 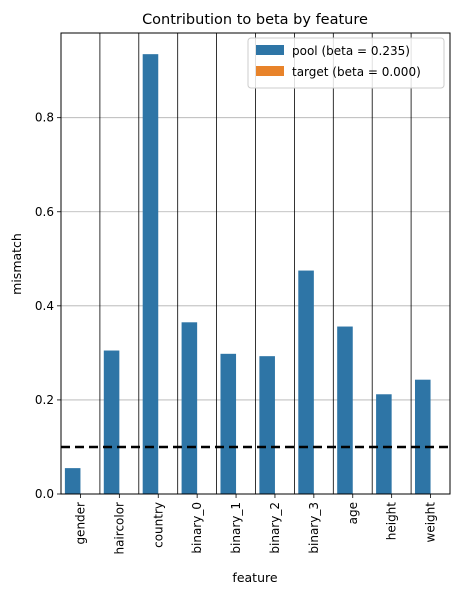 I want to click on bar-haircolor, so click(x=111, y=422).